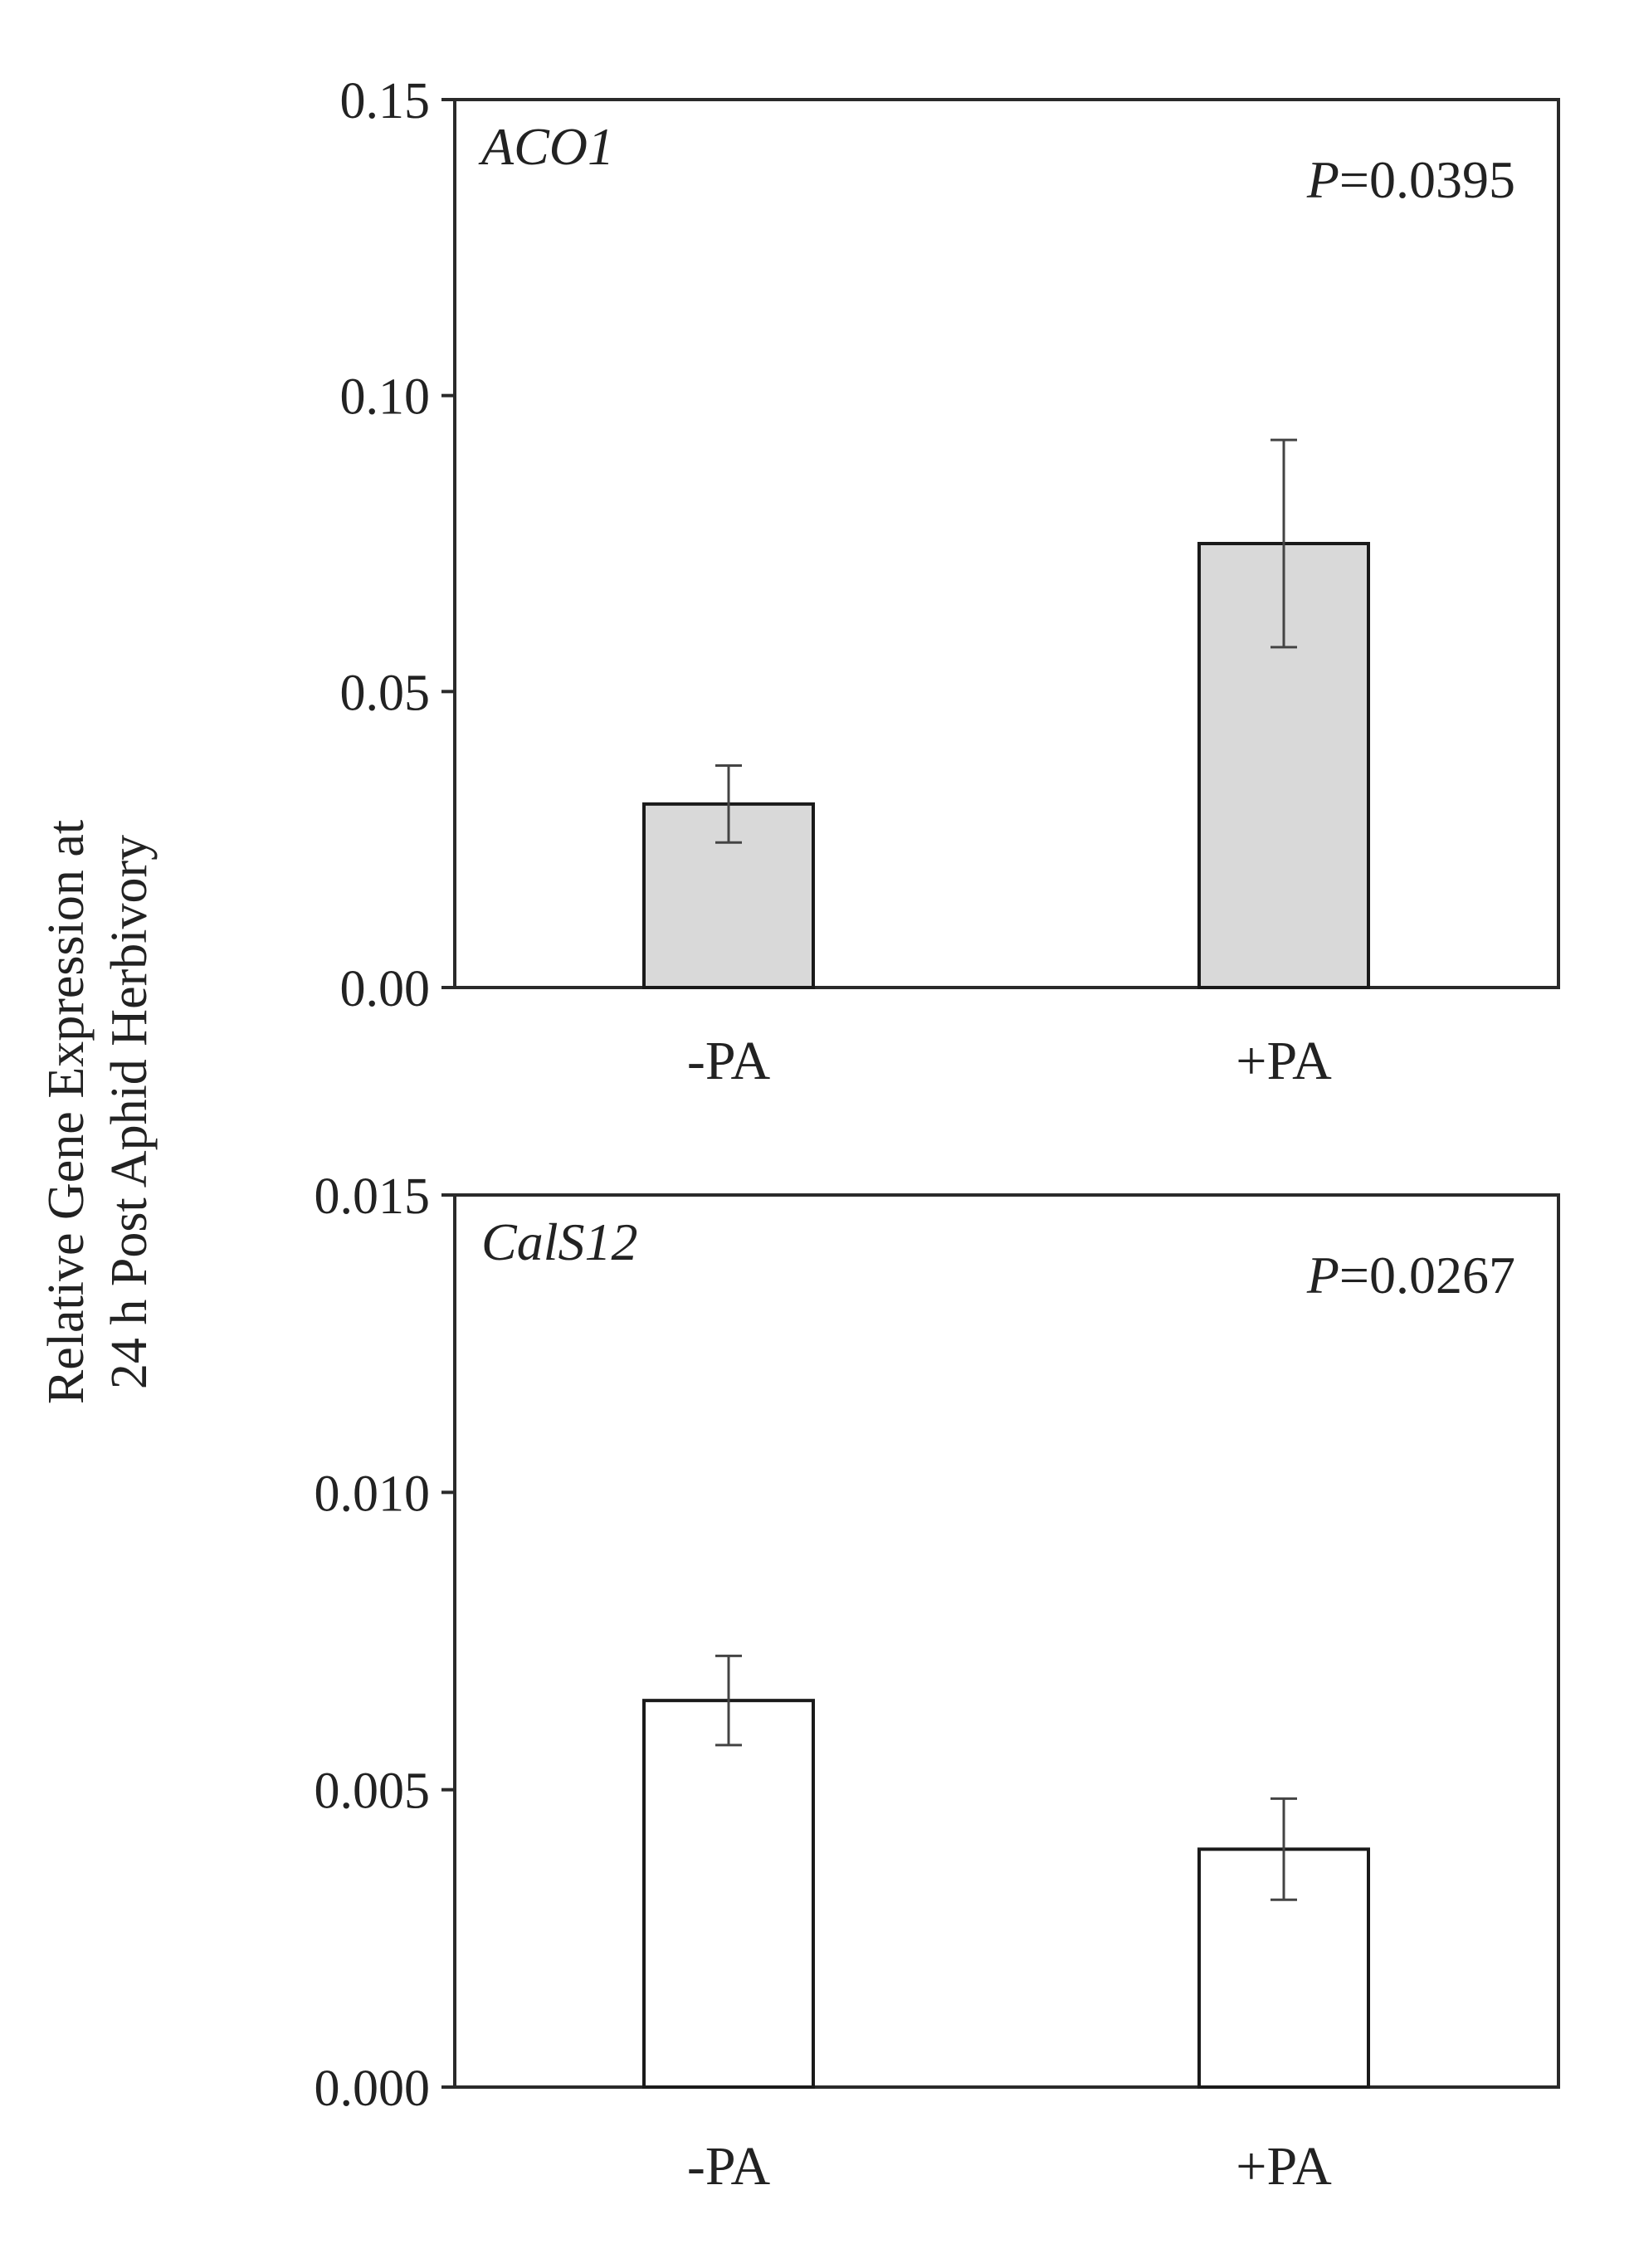 The width and height of the screenshot is (1629, 2268). I want to click on y-axis-title-line1: Relative Gene Expression at, so click(66, 1112).